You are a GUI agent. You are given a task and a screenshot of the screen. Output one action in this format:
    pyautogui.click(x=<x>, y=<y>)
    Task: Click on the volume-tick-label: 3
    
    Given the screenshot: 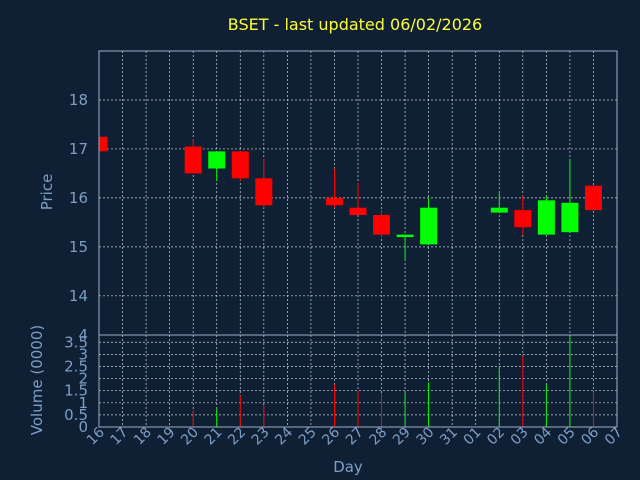 What is the action you would take?
    pyautogui.click(x=83, y=354)
    